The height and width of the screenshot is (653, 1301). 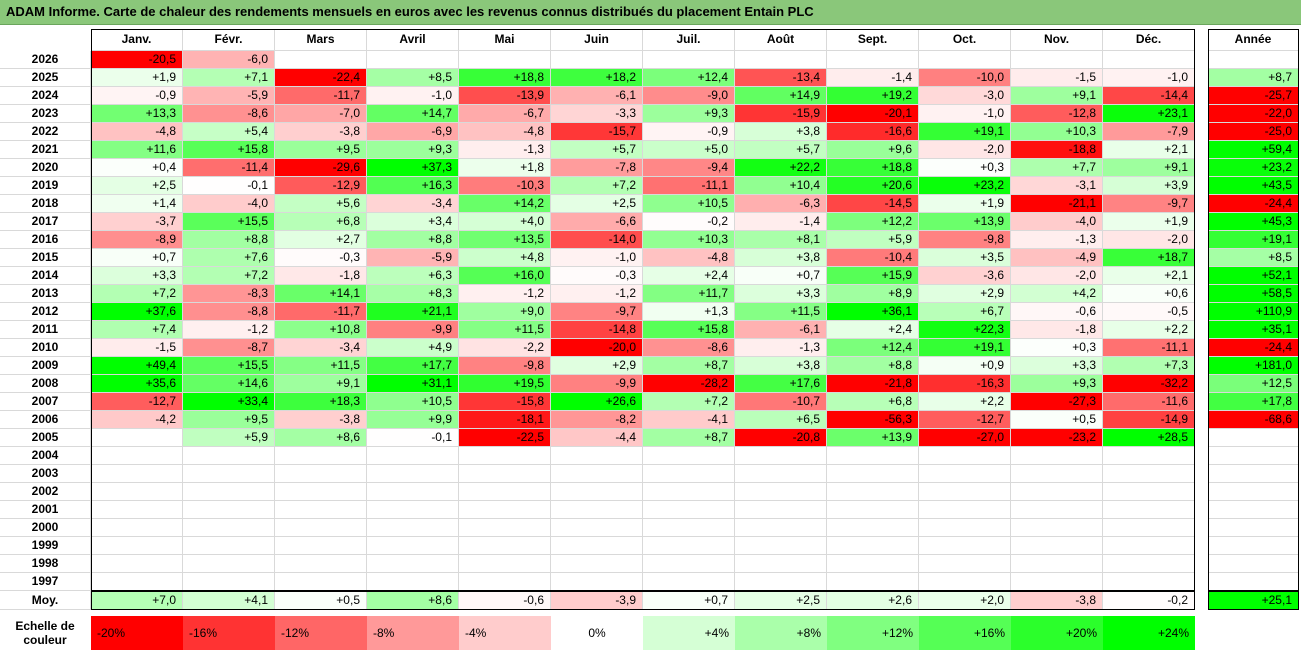 What do you see at coordinates (505, 348) in the screenshot?
I see `heatmap-cell: -2,2` at bounding box center [505, 348].